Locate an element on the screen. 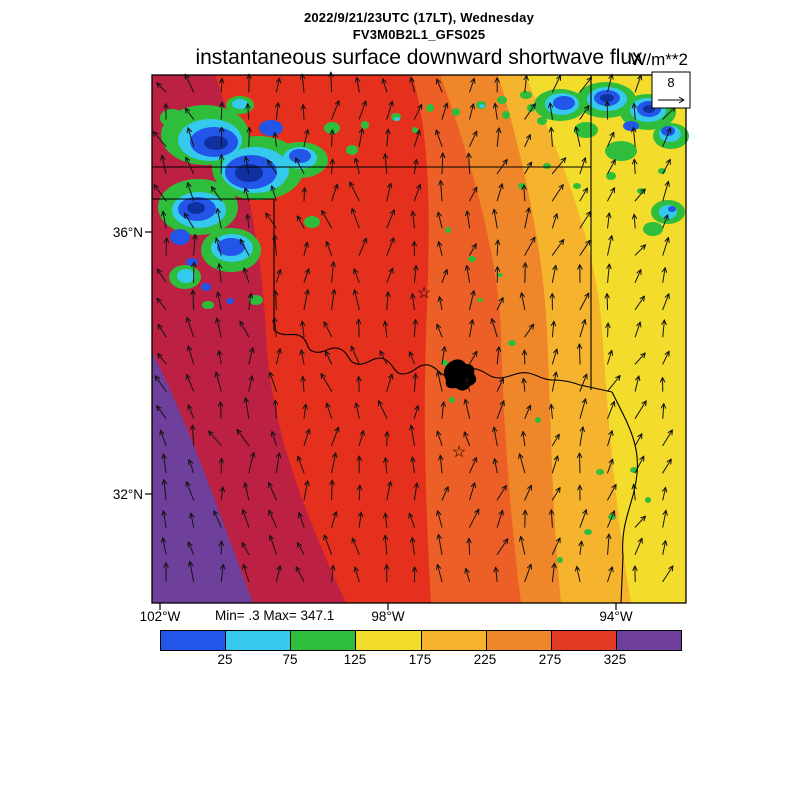 Image resolution: width=800 pixels, height=800 pixels. lake-blob is located at coordinates (460, 375).